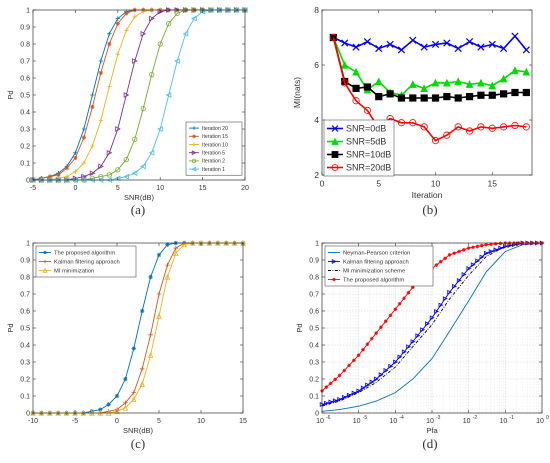  What do you see at coordinates (359, 168) in the screenshot?
I see `legend-item: SNR=20dB` at bounding box center [359, 168].